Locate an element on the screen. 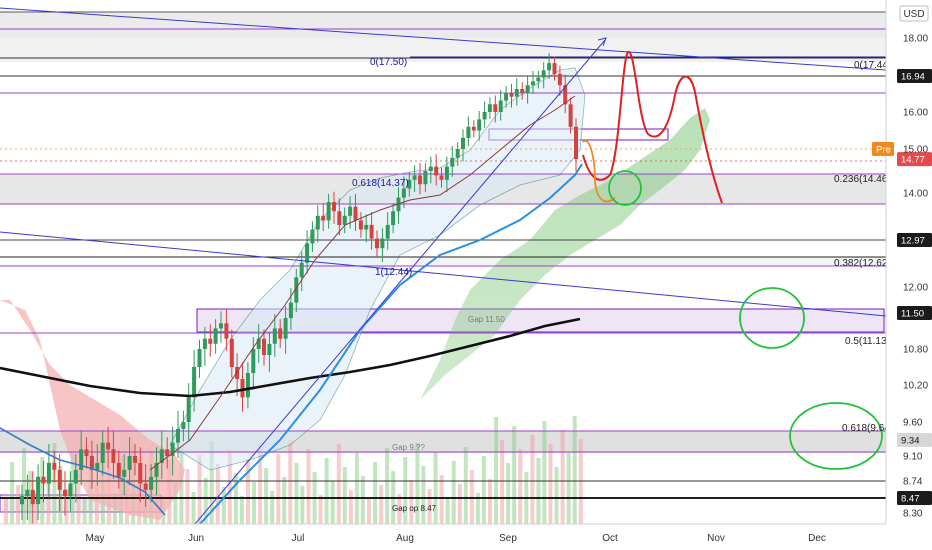 This screenshot has width=932, height=550. fib-label: 0.382(12.62) is located at coordinates (862, 263).